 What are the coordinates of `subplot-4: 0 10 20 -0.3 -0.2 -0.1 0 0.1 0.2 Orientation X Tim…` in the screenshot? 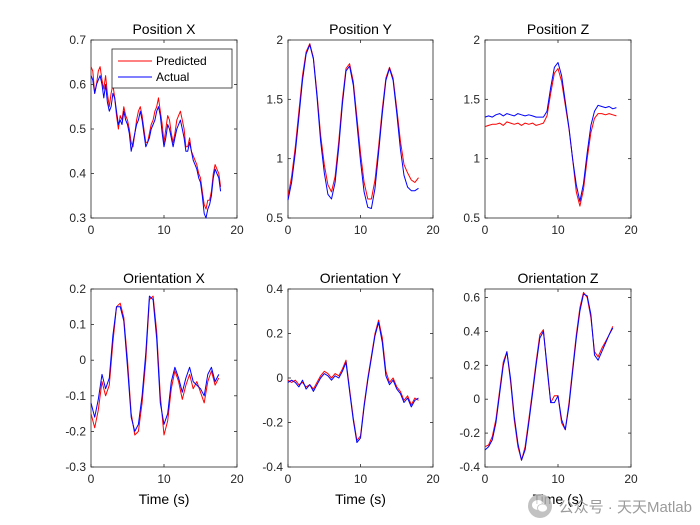 It's located at (154, 388).